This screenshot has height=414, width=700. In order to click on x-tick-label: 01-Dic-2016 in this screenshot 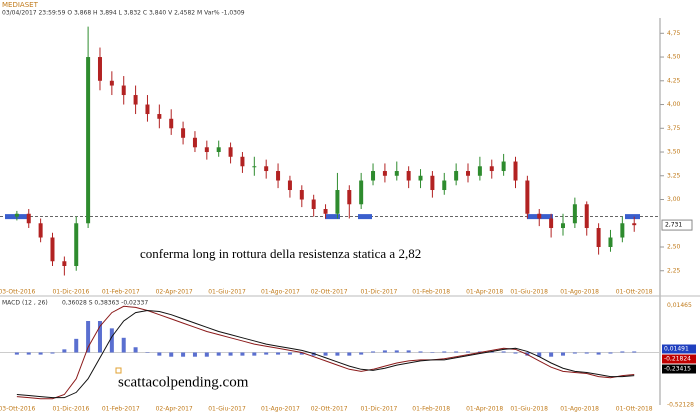, I will do `click(70, 409)`.